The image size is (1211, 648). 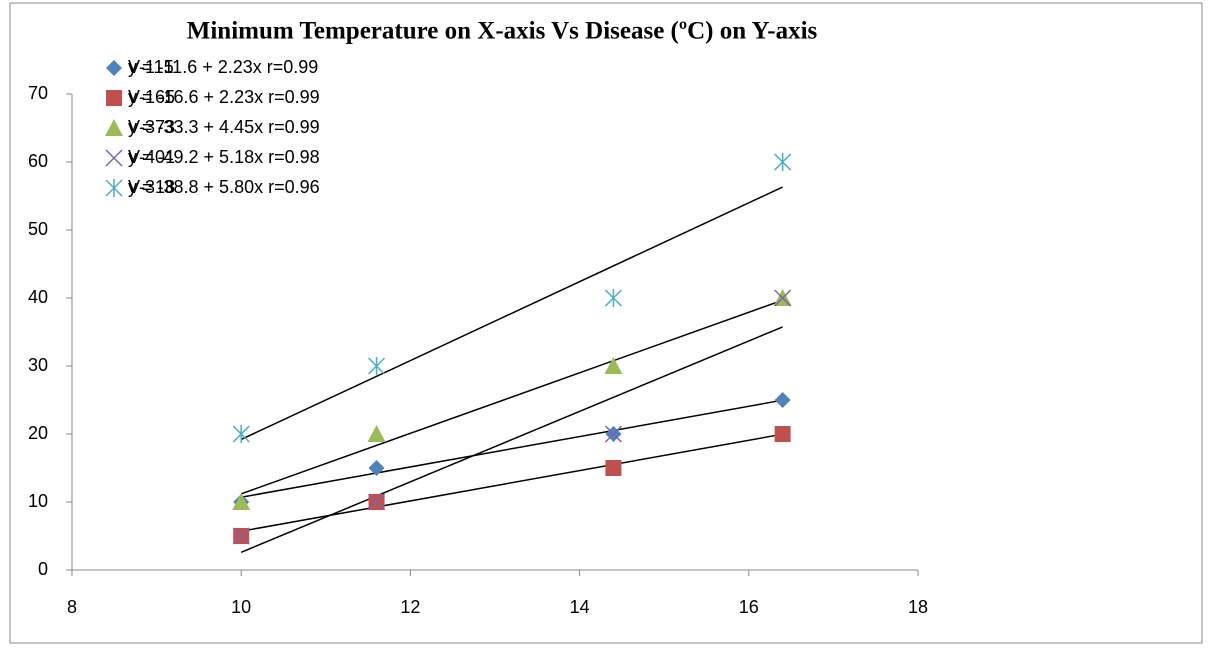 I want to click on legend-label: V-115, so click(x=151, y=67).